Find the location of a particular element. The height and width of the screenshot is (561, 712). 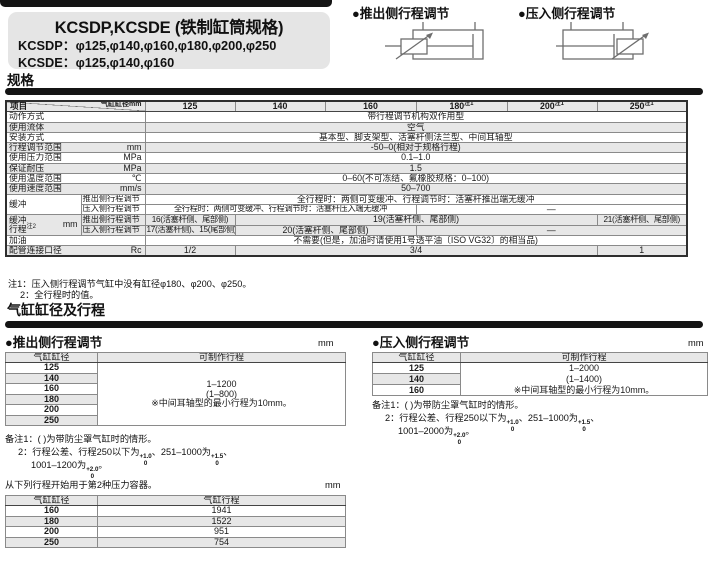

tolerance-value: +1.0 0 is located at coordinates (512, 426).